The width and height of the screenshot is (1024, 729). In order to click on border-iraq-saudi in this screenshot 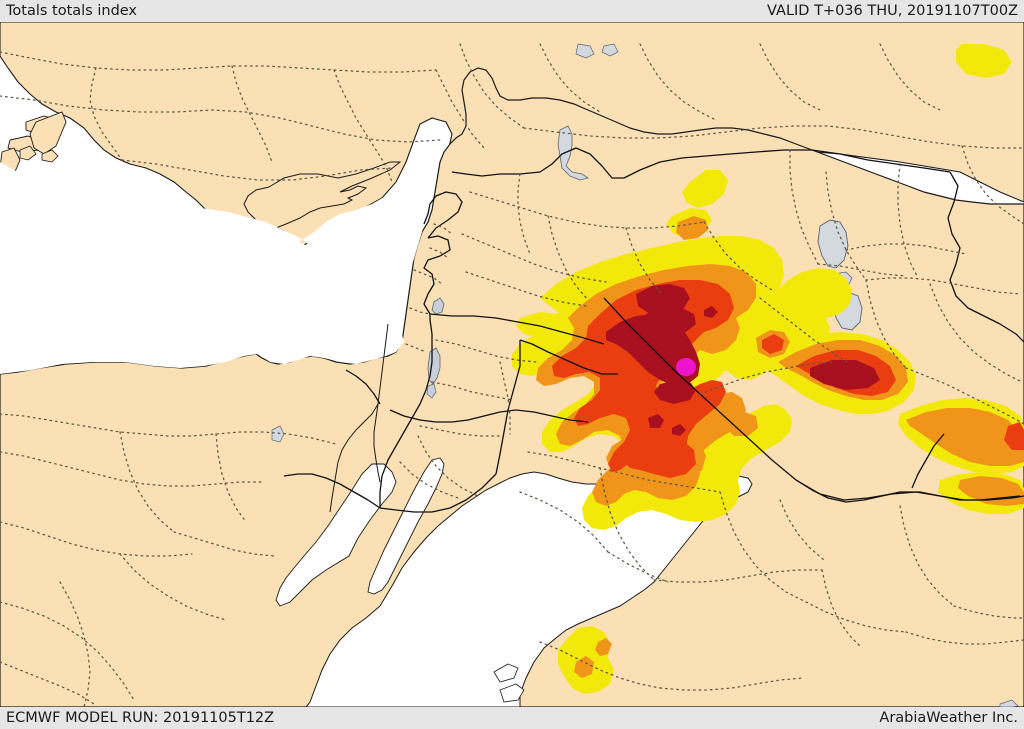, I will do `click(848, 491)`.